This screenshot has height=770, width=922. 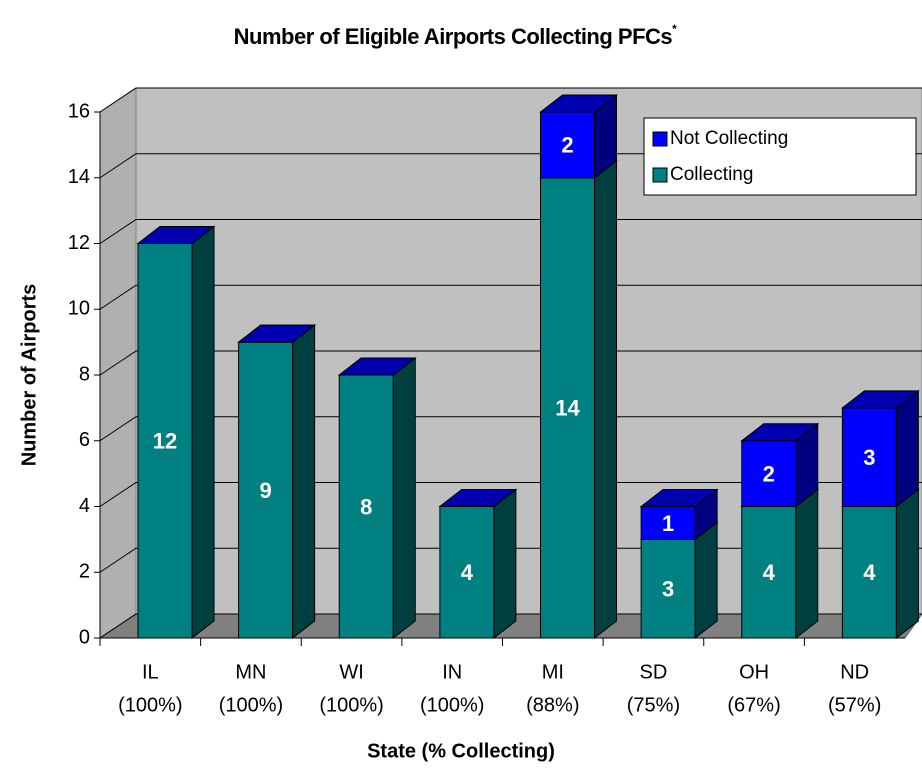 I want to click on y-tick-label: 16, so click(x=79, y=111).